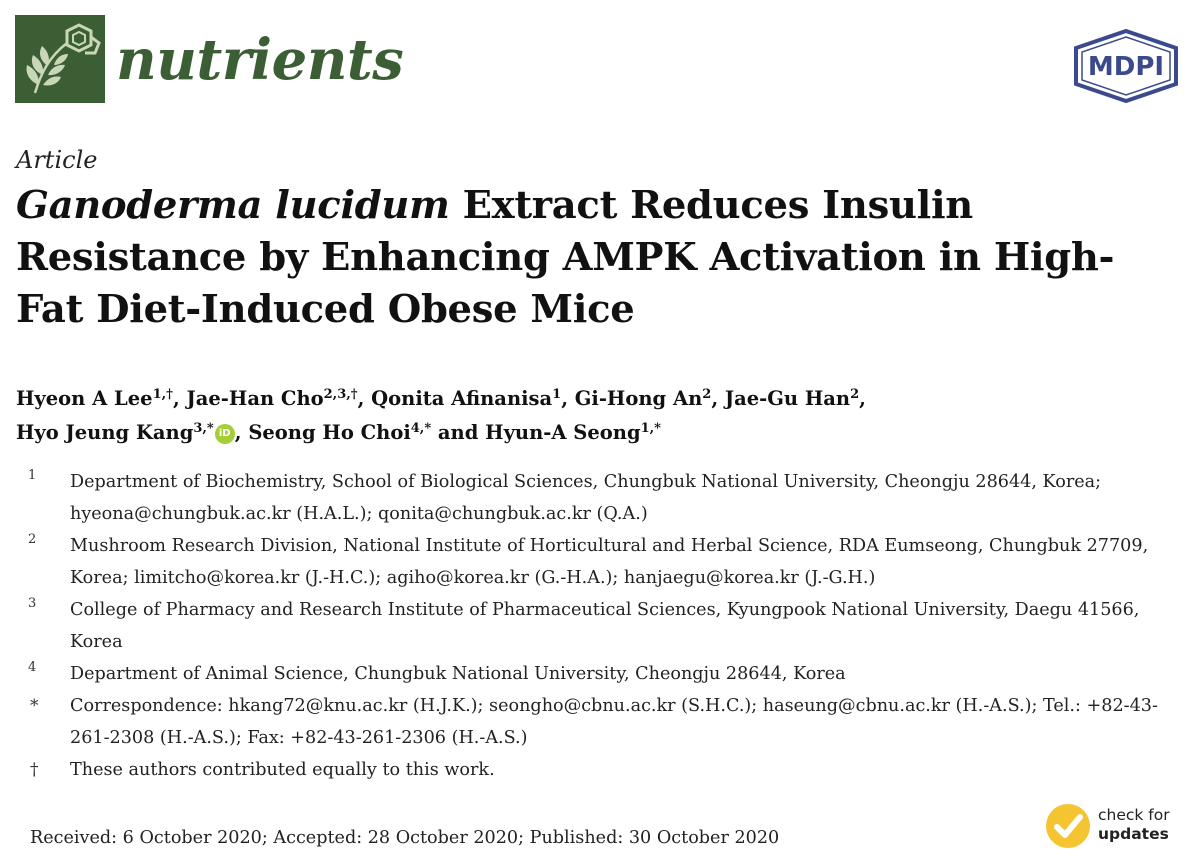  What do you see at coordinates (638, 398) in the screenshot?
I see `author-name: Gi-Hong An` at bounding box center [638, 398].